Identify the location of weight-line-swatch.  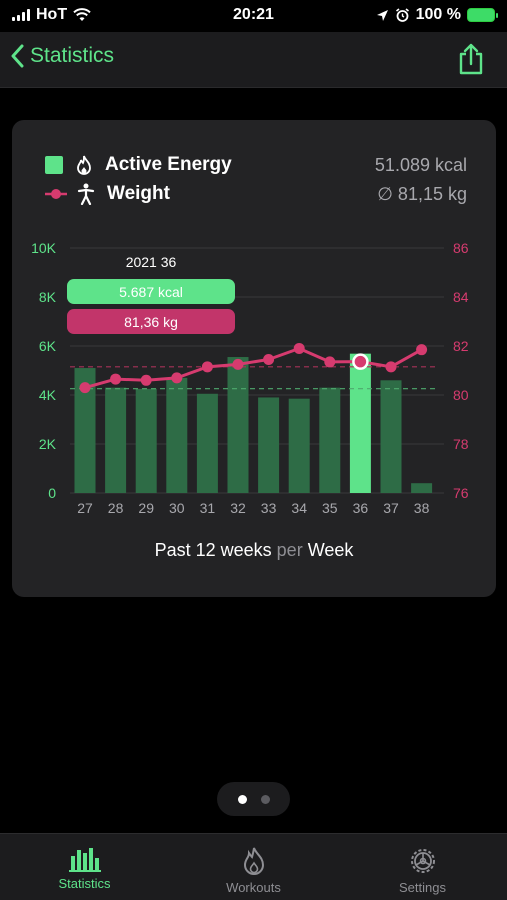
(56, 194).